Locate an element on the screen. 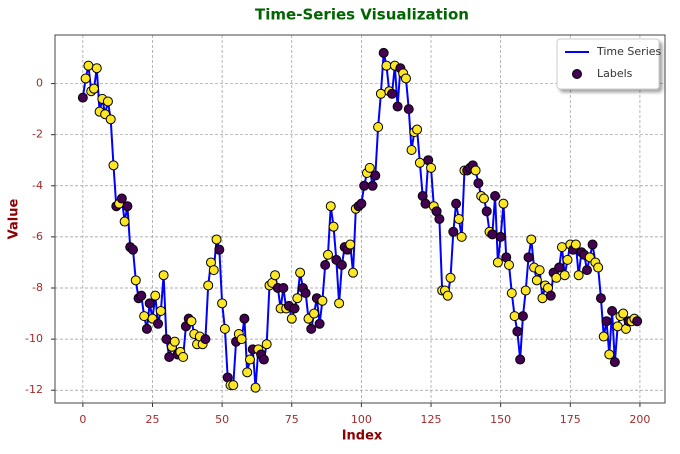 The height and width of the screenshot is (454, 680). legend-label: Labels is located at coordinates (615, 73).